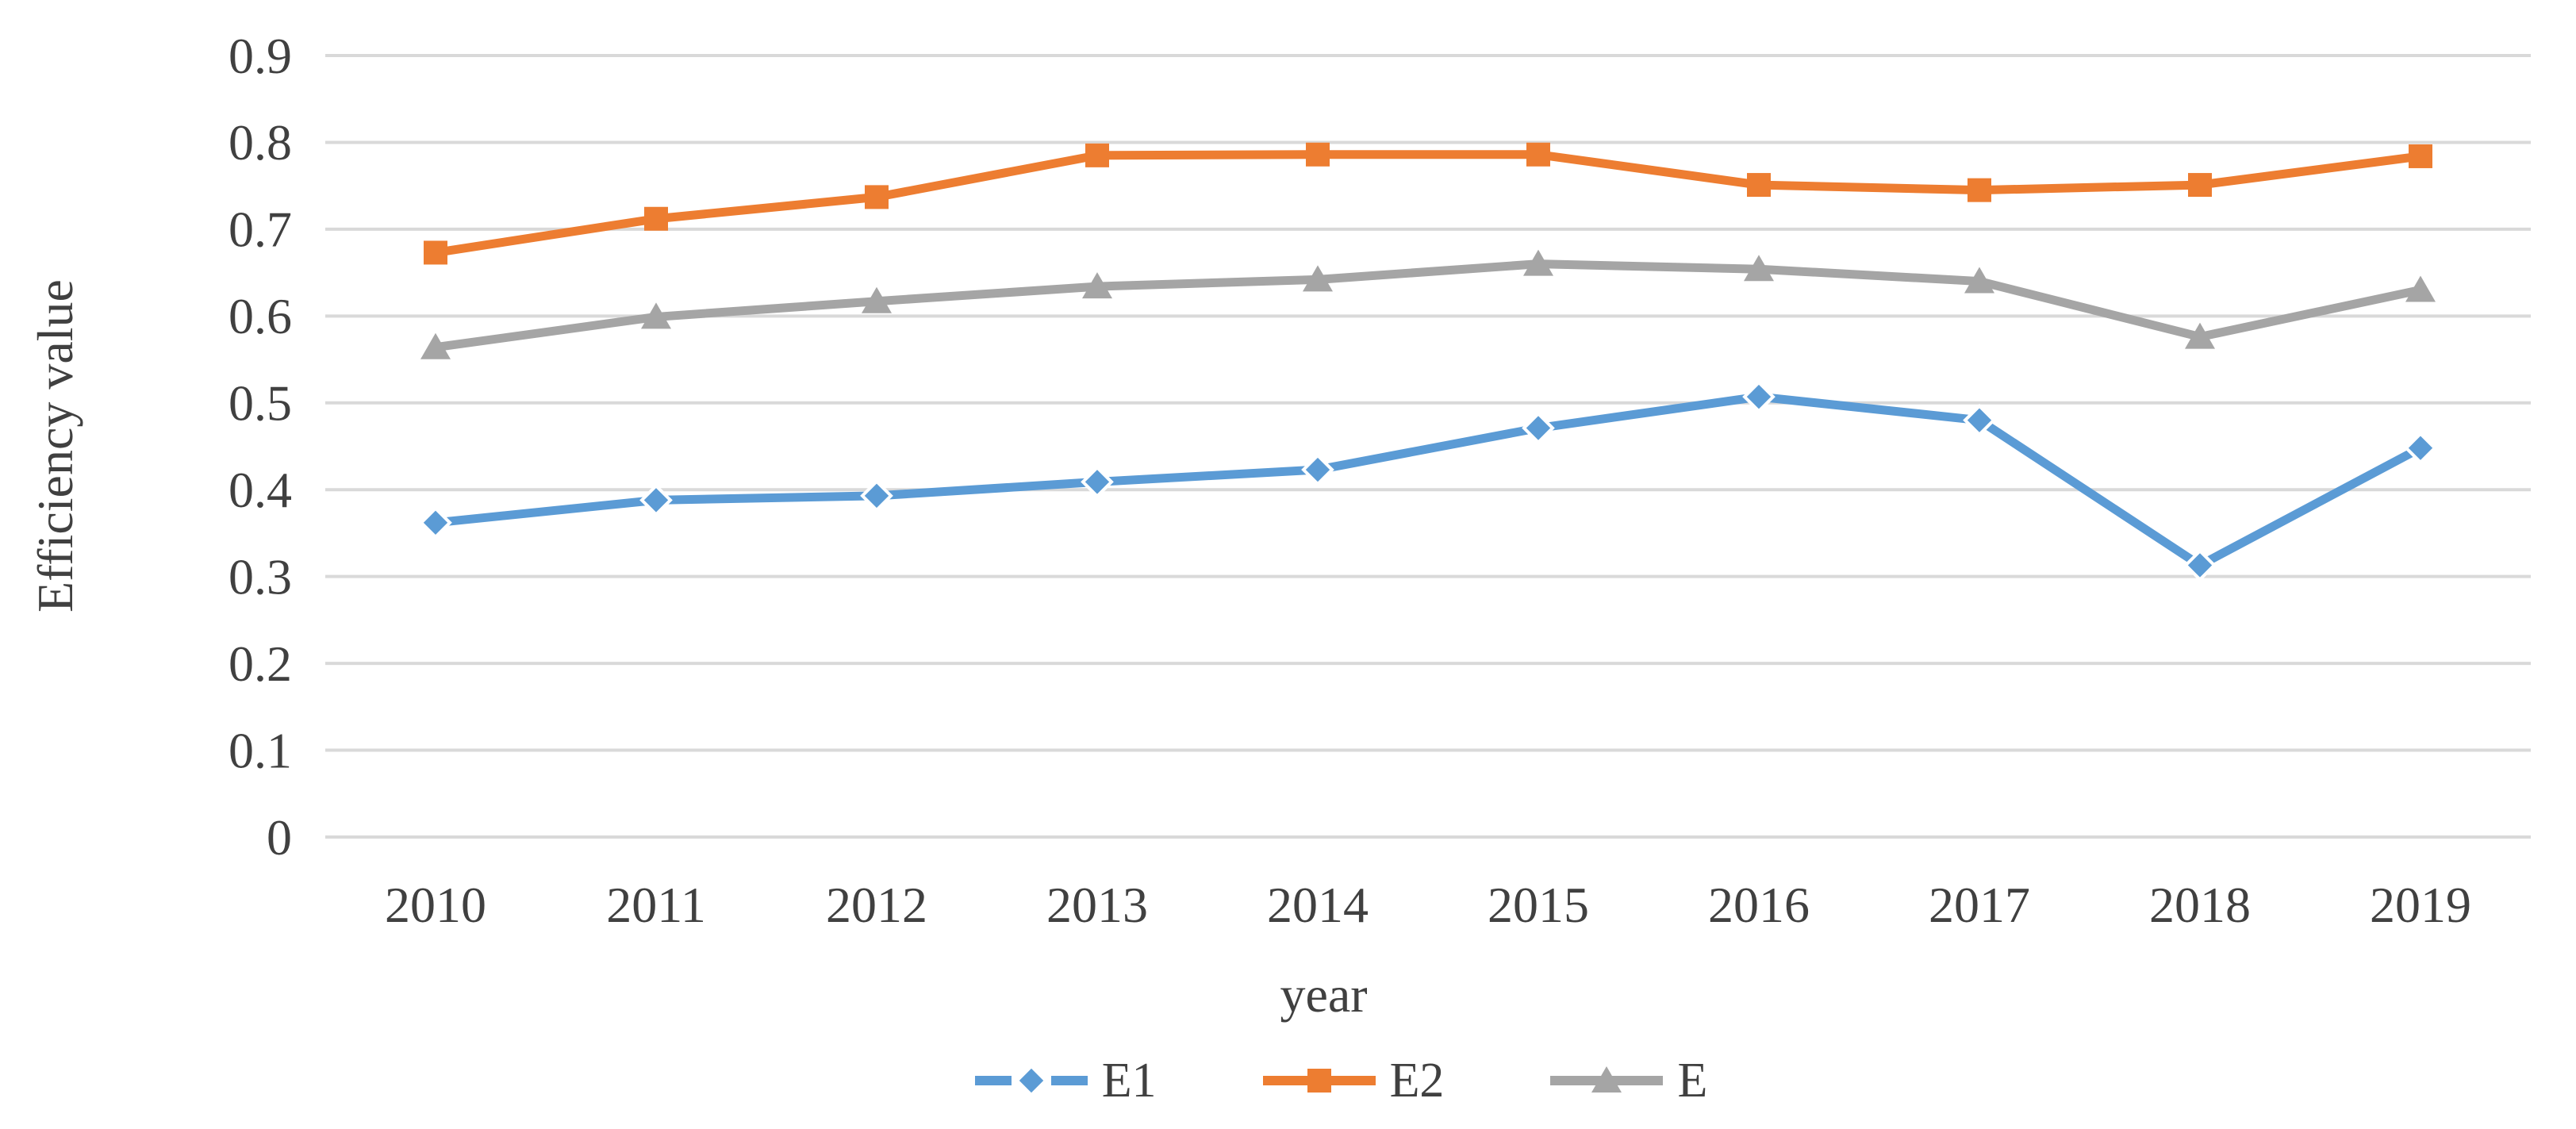 Image resolution: width=2576 pixels, height=1129 pixels. Describe the element at coordinates (1759, 905) in the screenshot. I see `x-tick-label: 2016` at that location.